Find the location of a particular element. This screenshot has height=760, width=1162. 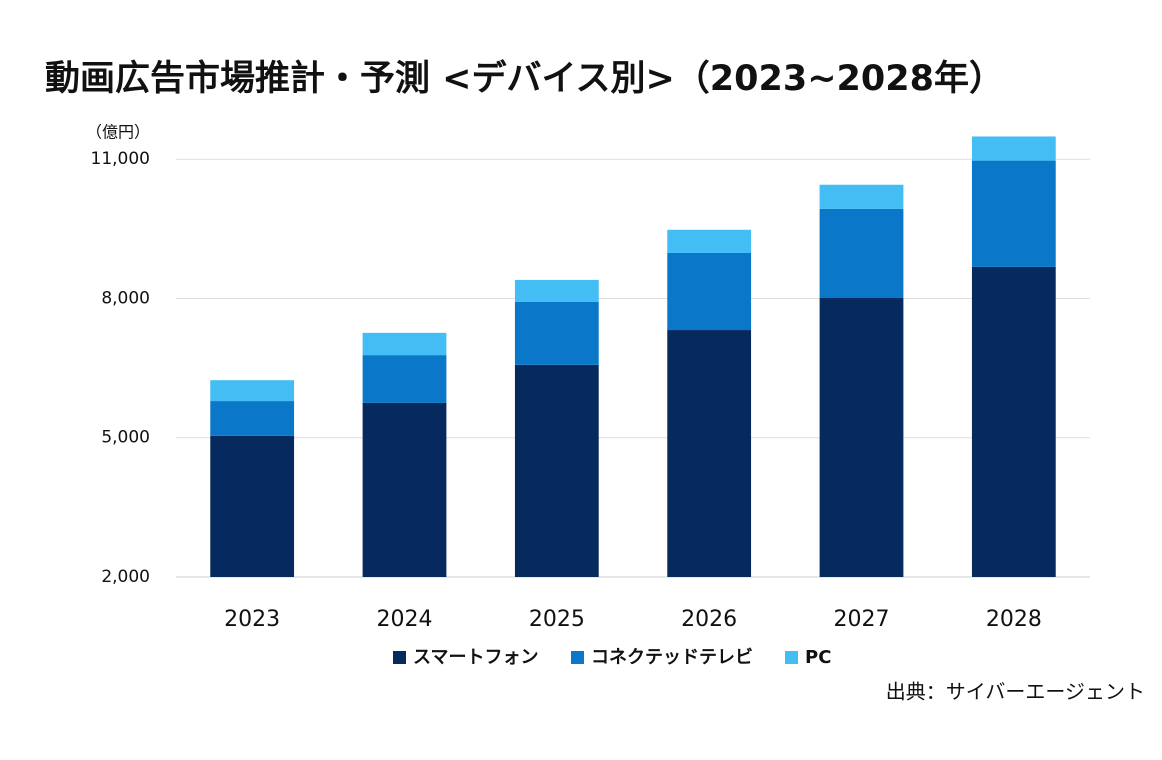

legend-label: スマートフォン is located at coordinates (475, 657).